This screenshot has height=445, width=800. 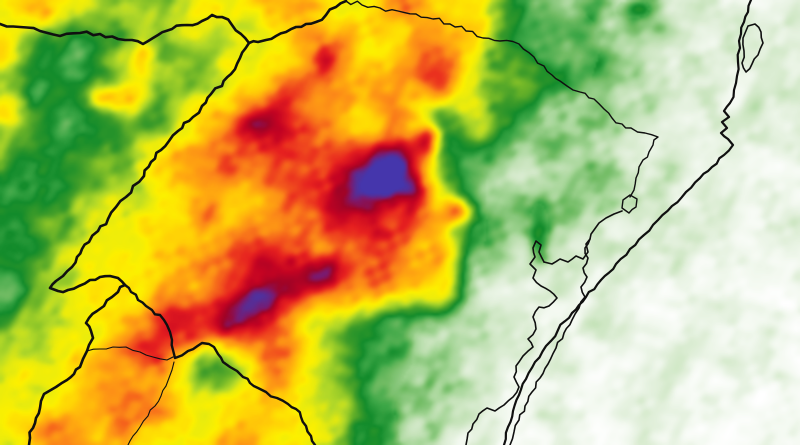 What do you see at coordinates (220, 364) in the screenshot?
I see `state-border-southeast` at bounding box center [220, 364].